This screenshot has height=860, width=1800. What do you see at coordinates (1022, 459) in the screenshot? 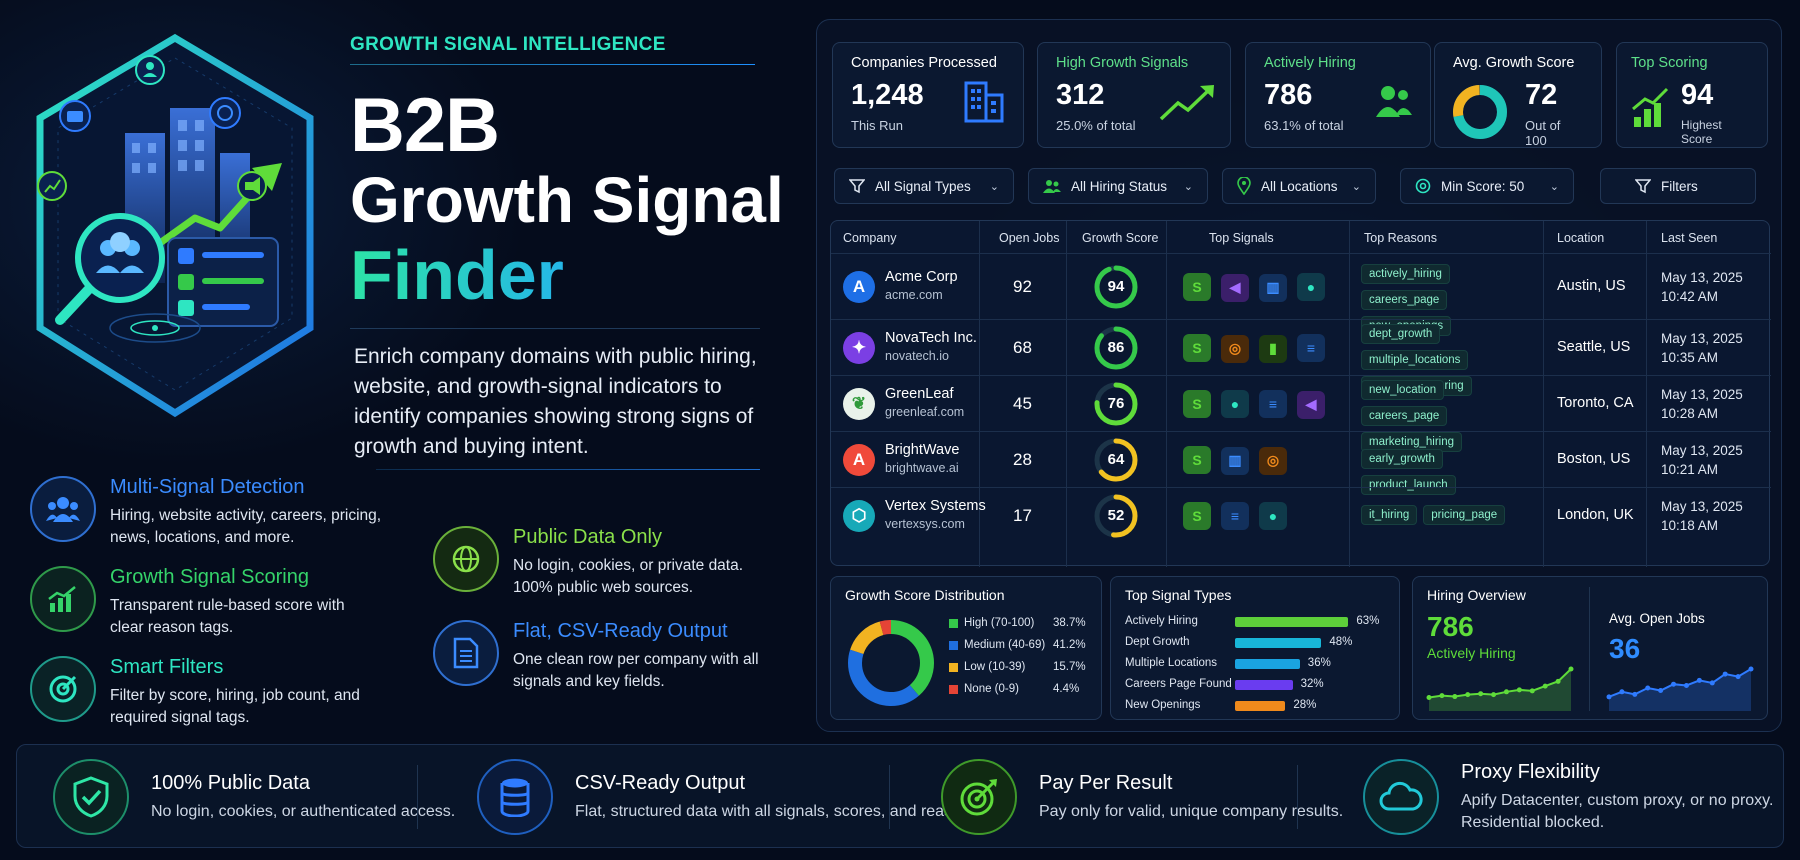
I see `open-jobs: 28` at bounding box center [1022, 459].